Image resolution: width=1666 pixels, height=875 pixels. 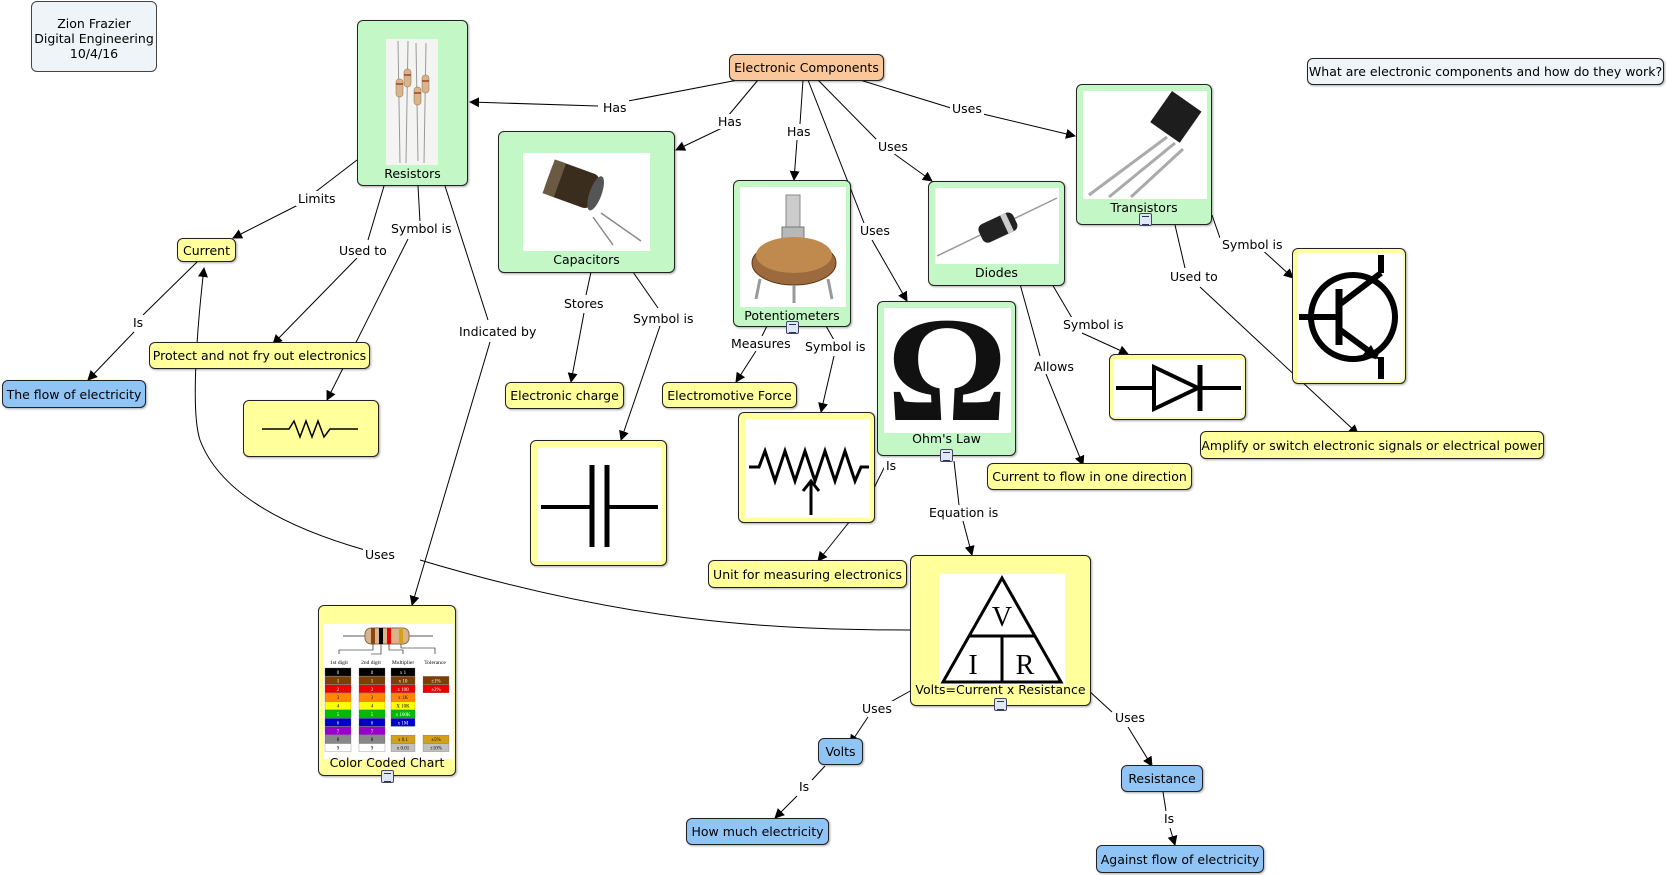 I want to click on transistors-node: Transistors, so click(x=1144, y=155).